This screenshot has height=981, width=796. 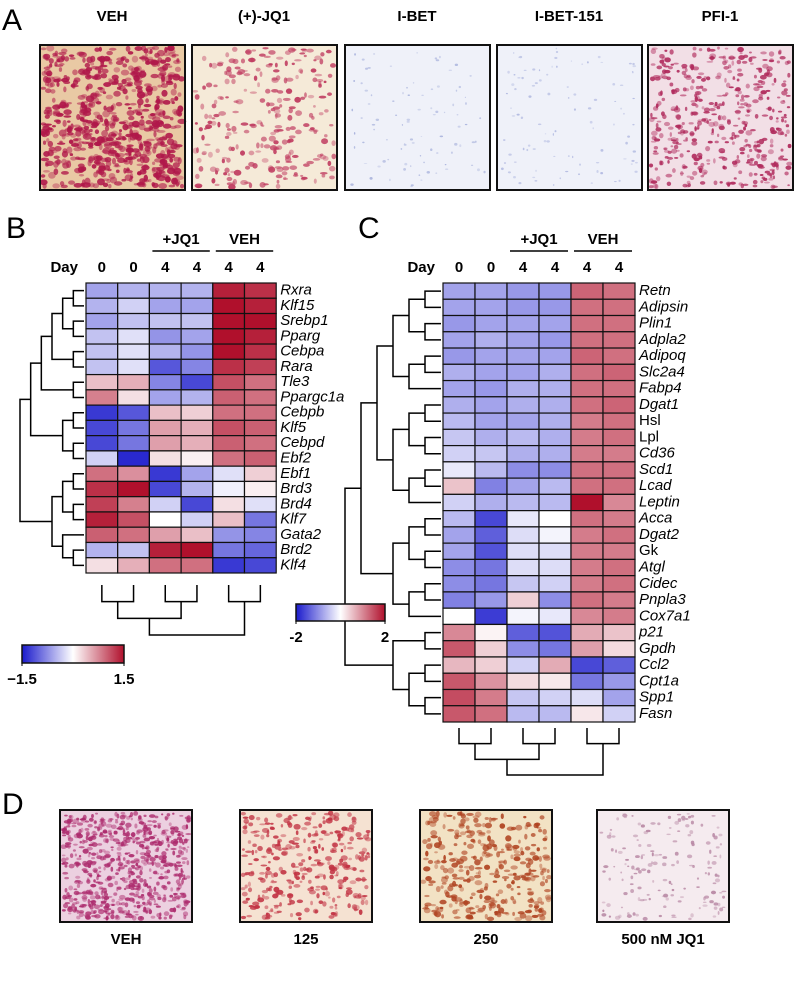 What do you see at coordinates (296, 488) in the screenshot?
I see `row-label: Brd3` at bounding box center [296, 488].